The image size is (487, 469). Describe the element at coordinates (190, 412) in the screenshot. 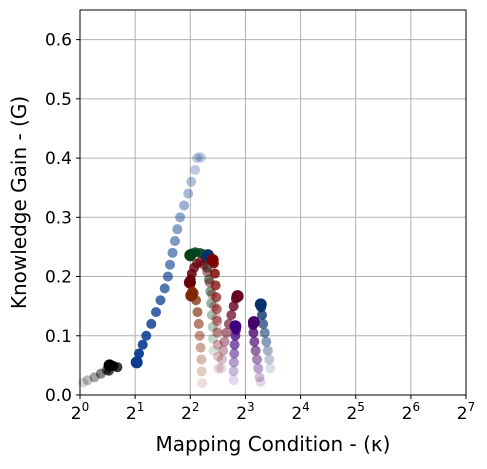

I see `x-tick-label: 22` at that location.